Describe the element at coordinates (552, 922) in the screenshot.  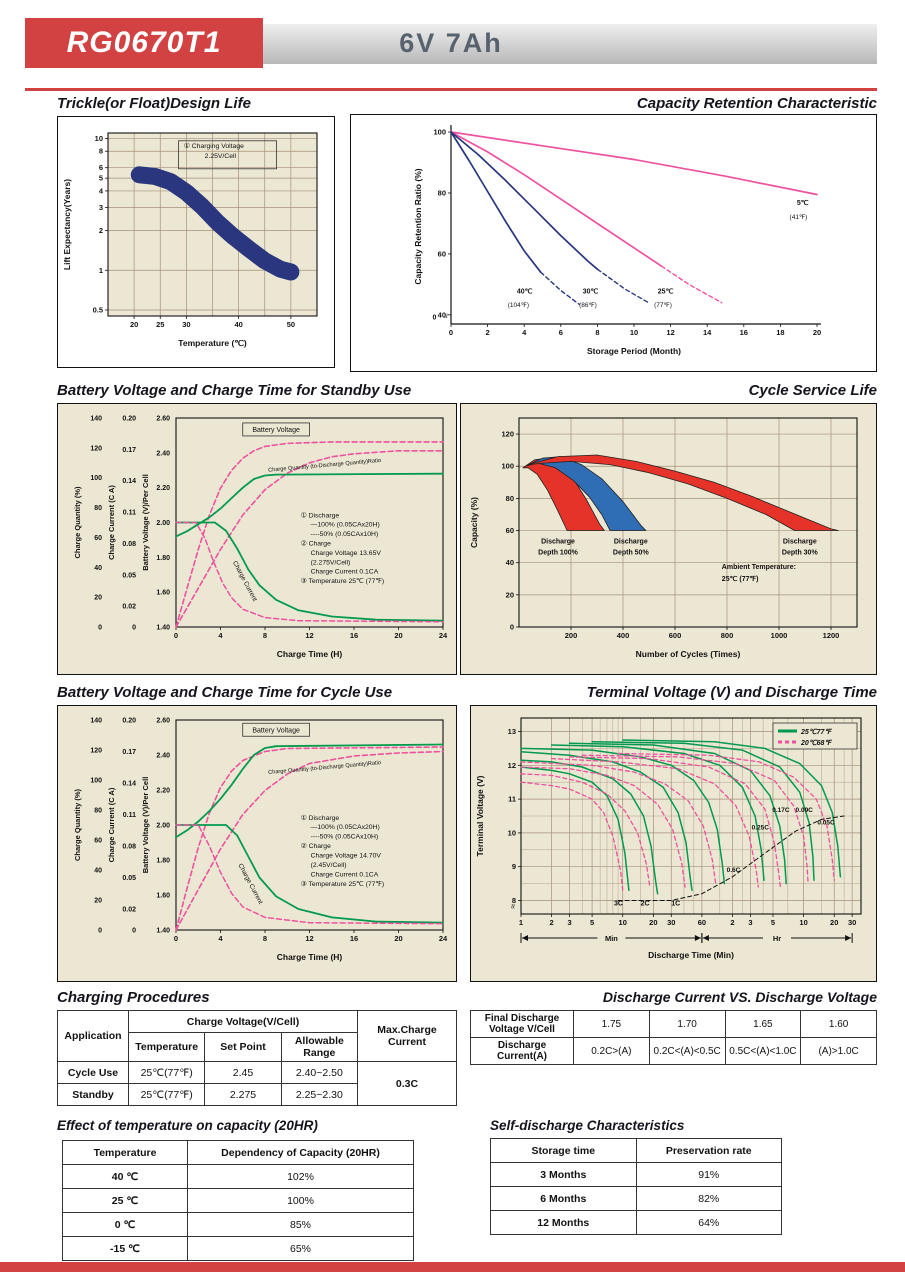
I see `svg-text: 2` at that location.